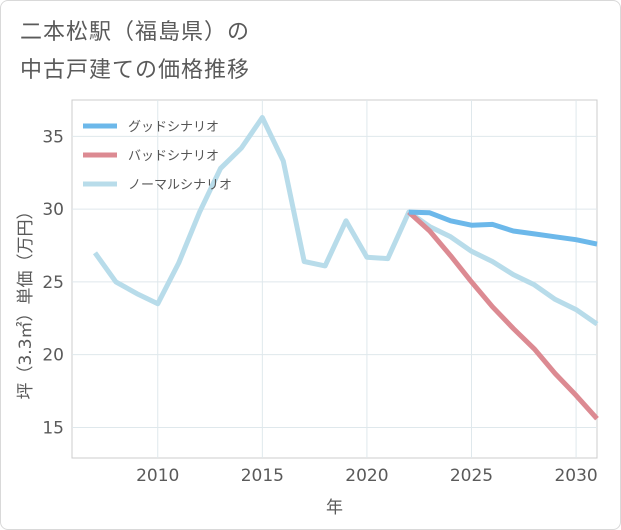 Image resolution: width=621 pixels, height=530 pixels. Describe the element at coordinates (26, 300) in the screenshot. I see `y-axis-title: 坪（3.3㎡）単価（万円）` at that location.